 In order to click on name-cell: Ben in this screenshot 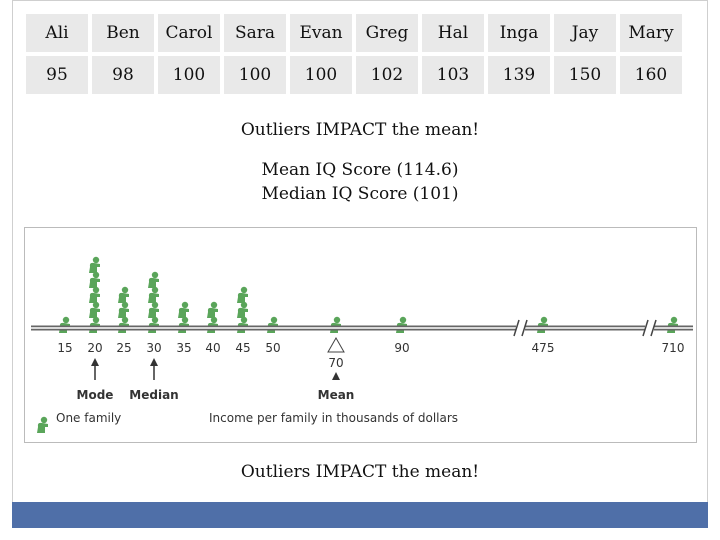, I will do `click(123, 33)`.